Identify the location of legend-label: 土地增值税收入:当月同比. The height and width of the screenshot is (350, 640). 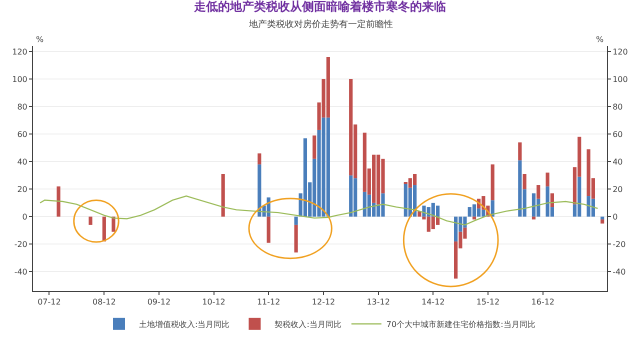
(184, 324).